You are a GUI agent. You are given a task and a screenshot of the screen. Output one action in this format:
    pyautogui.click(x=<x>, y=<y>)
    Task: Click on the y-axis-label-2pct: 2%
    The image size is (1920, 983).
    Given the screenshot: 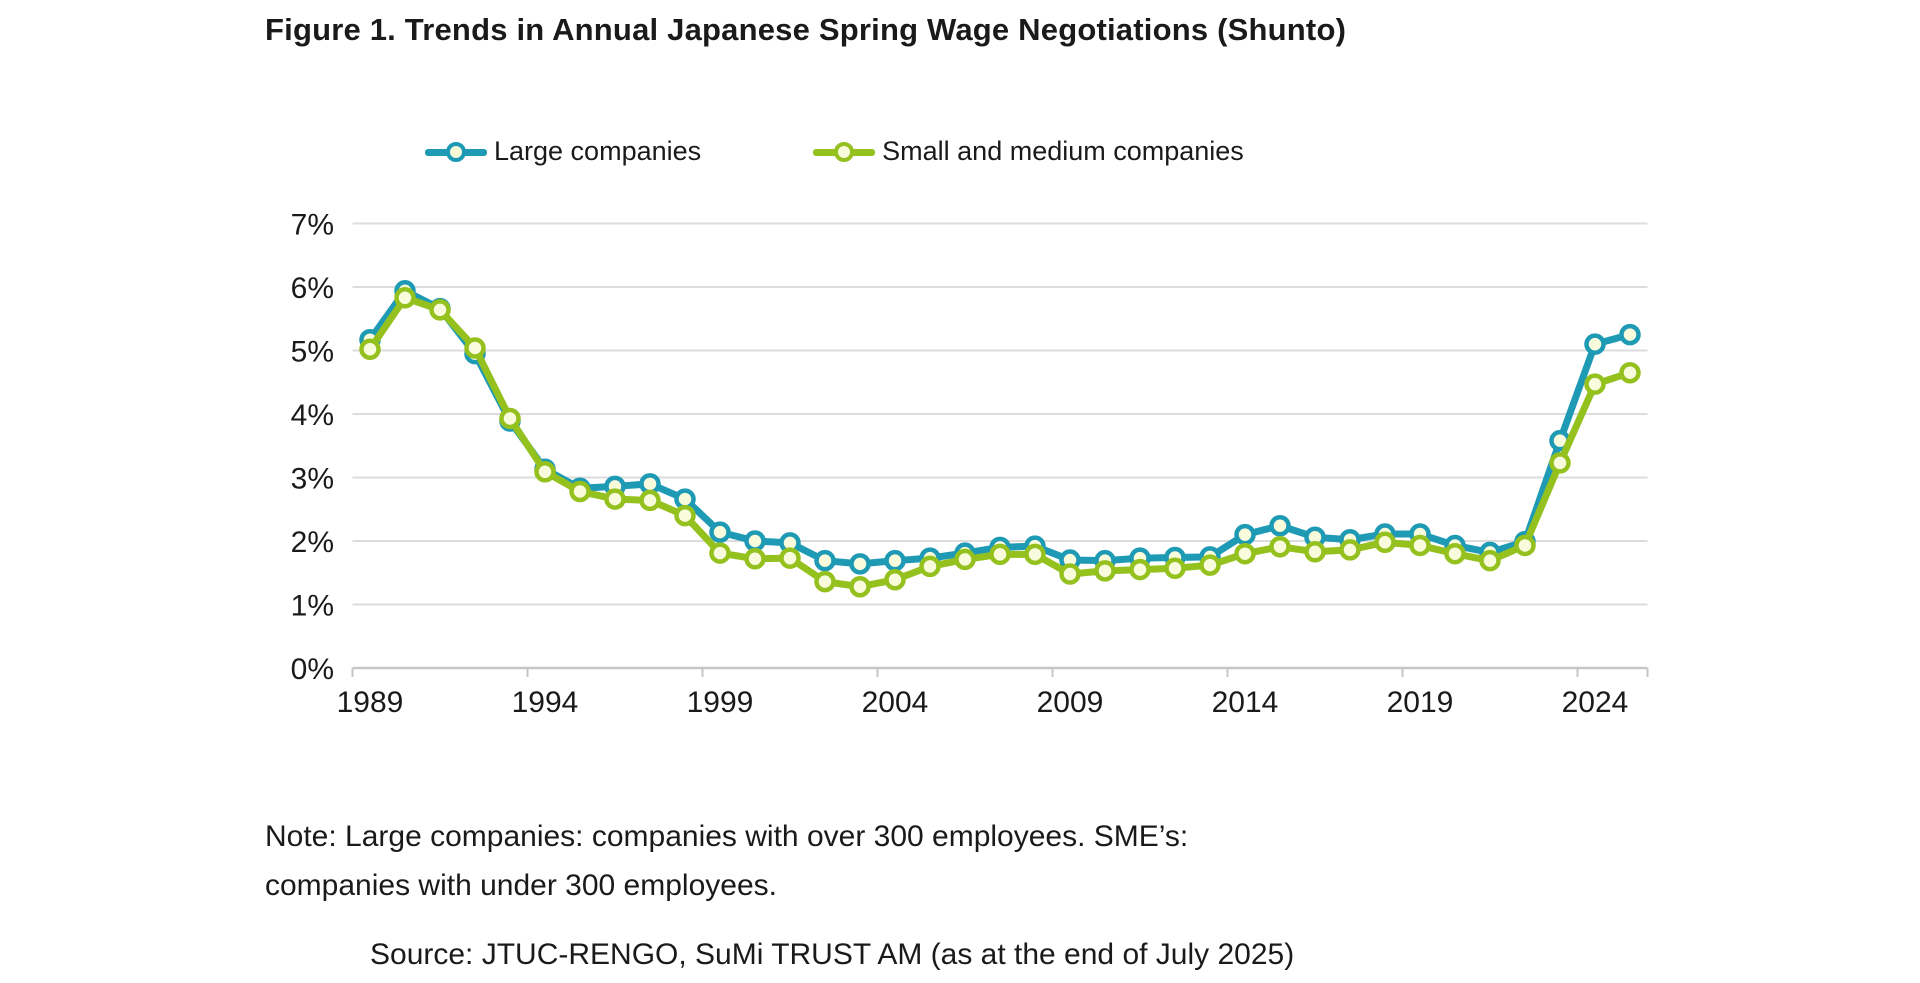 What is the action you would take?
    pyautogui.click(x=312, y=542)
    